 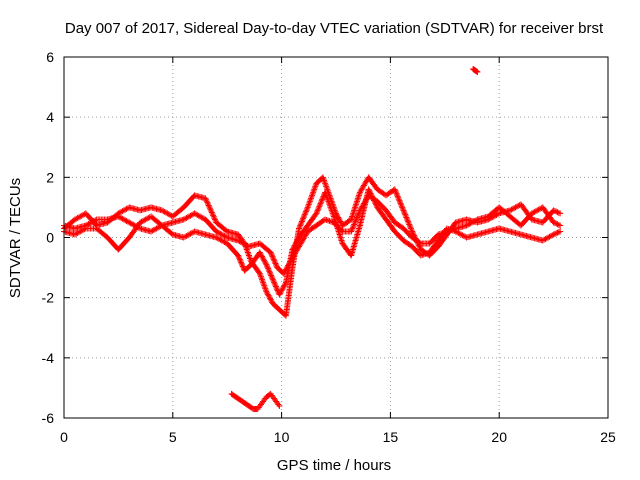 I want to click on x-tick-label: 20, so click(x=499, y=437).